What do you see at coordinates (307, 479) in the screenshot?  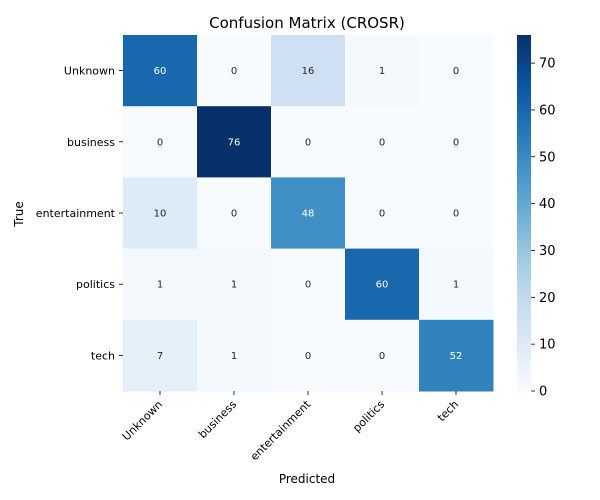 I see `x-axis-label: Predicted` at bounding box center [307, 479].